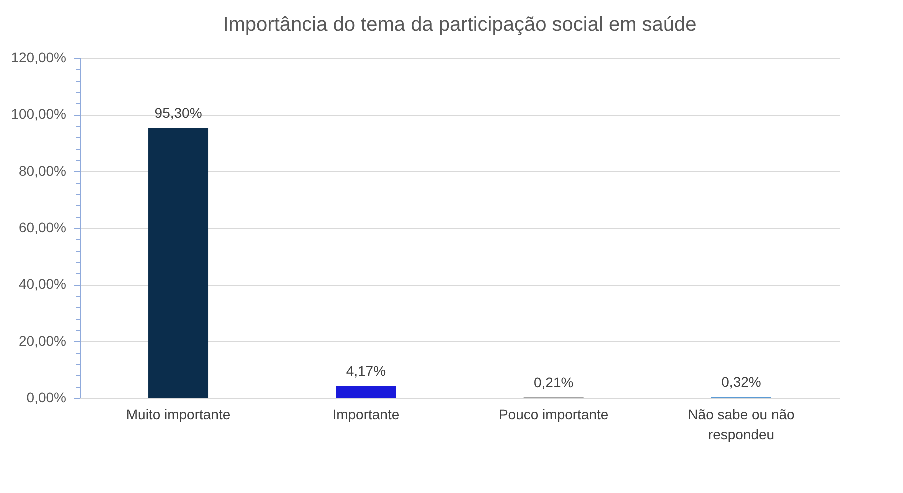 This screenshot has width=903, height=493. I want to click on data-label: 0,21%, so click(554, 382).